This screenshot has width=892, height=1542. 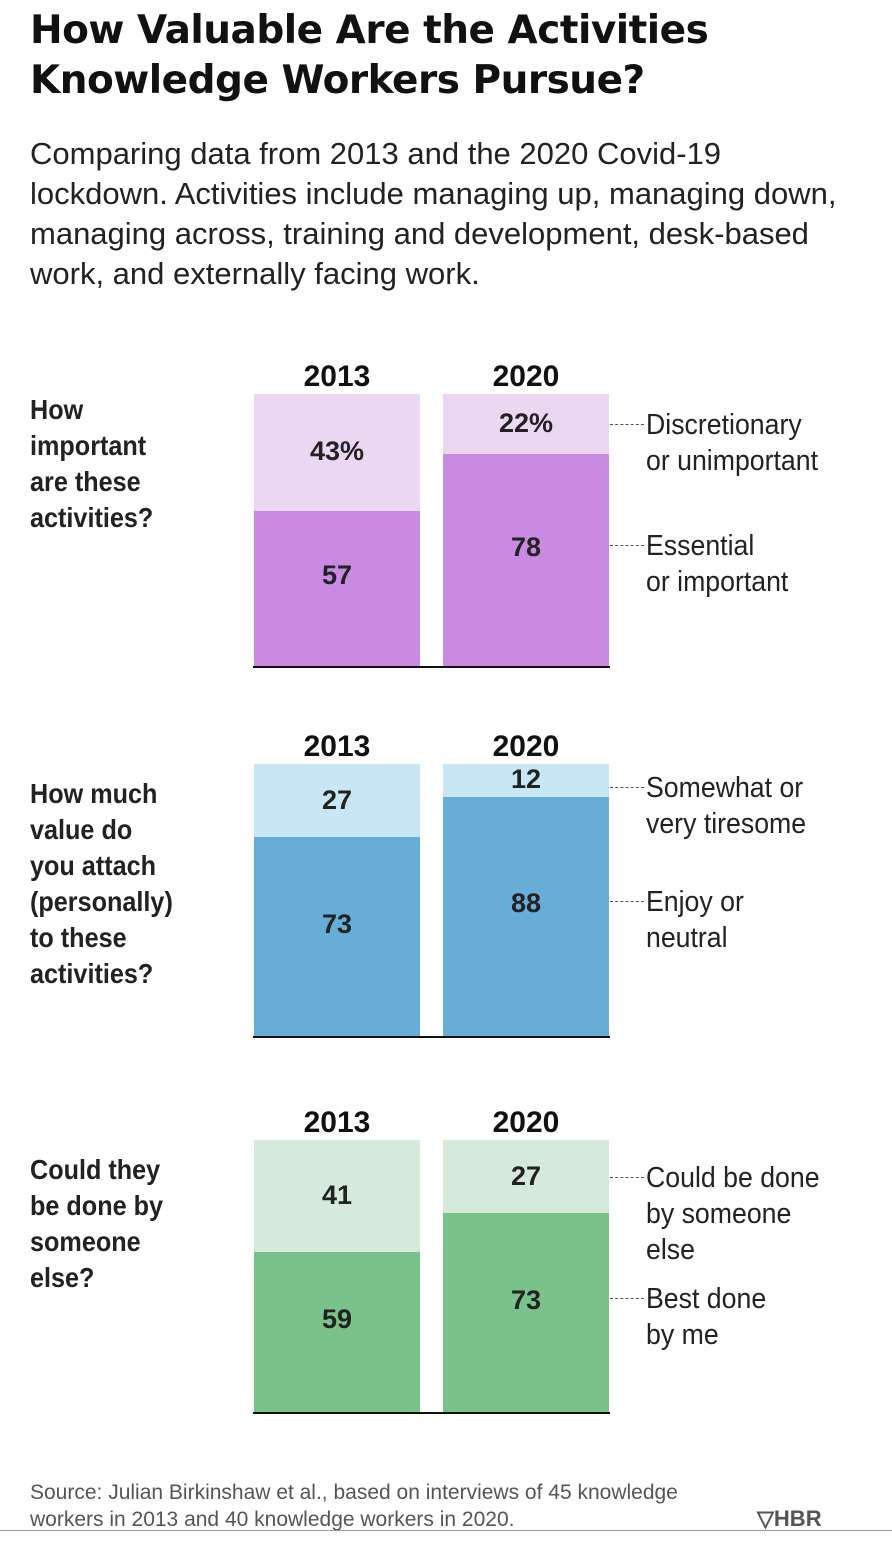 What do you see at coordinates (670, 1249) in the screenshot?
I see `legend-line: else` at bounding box center [670, 1249].